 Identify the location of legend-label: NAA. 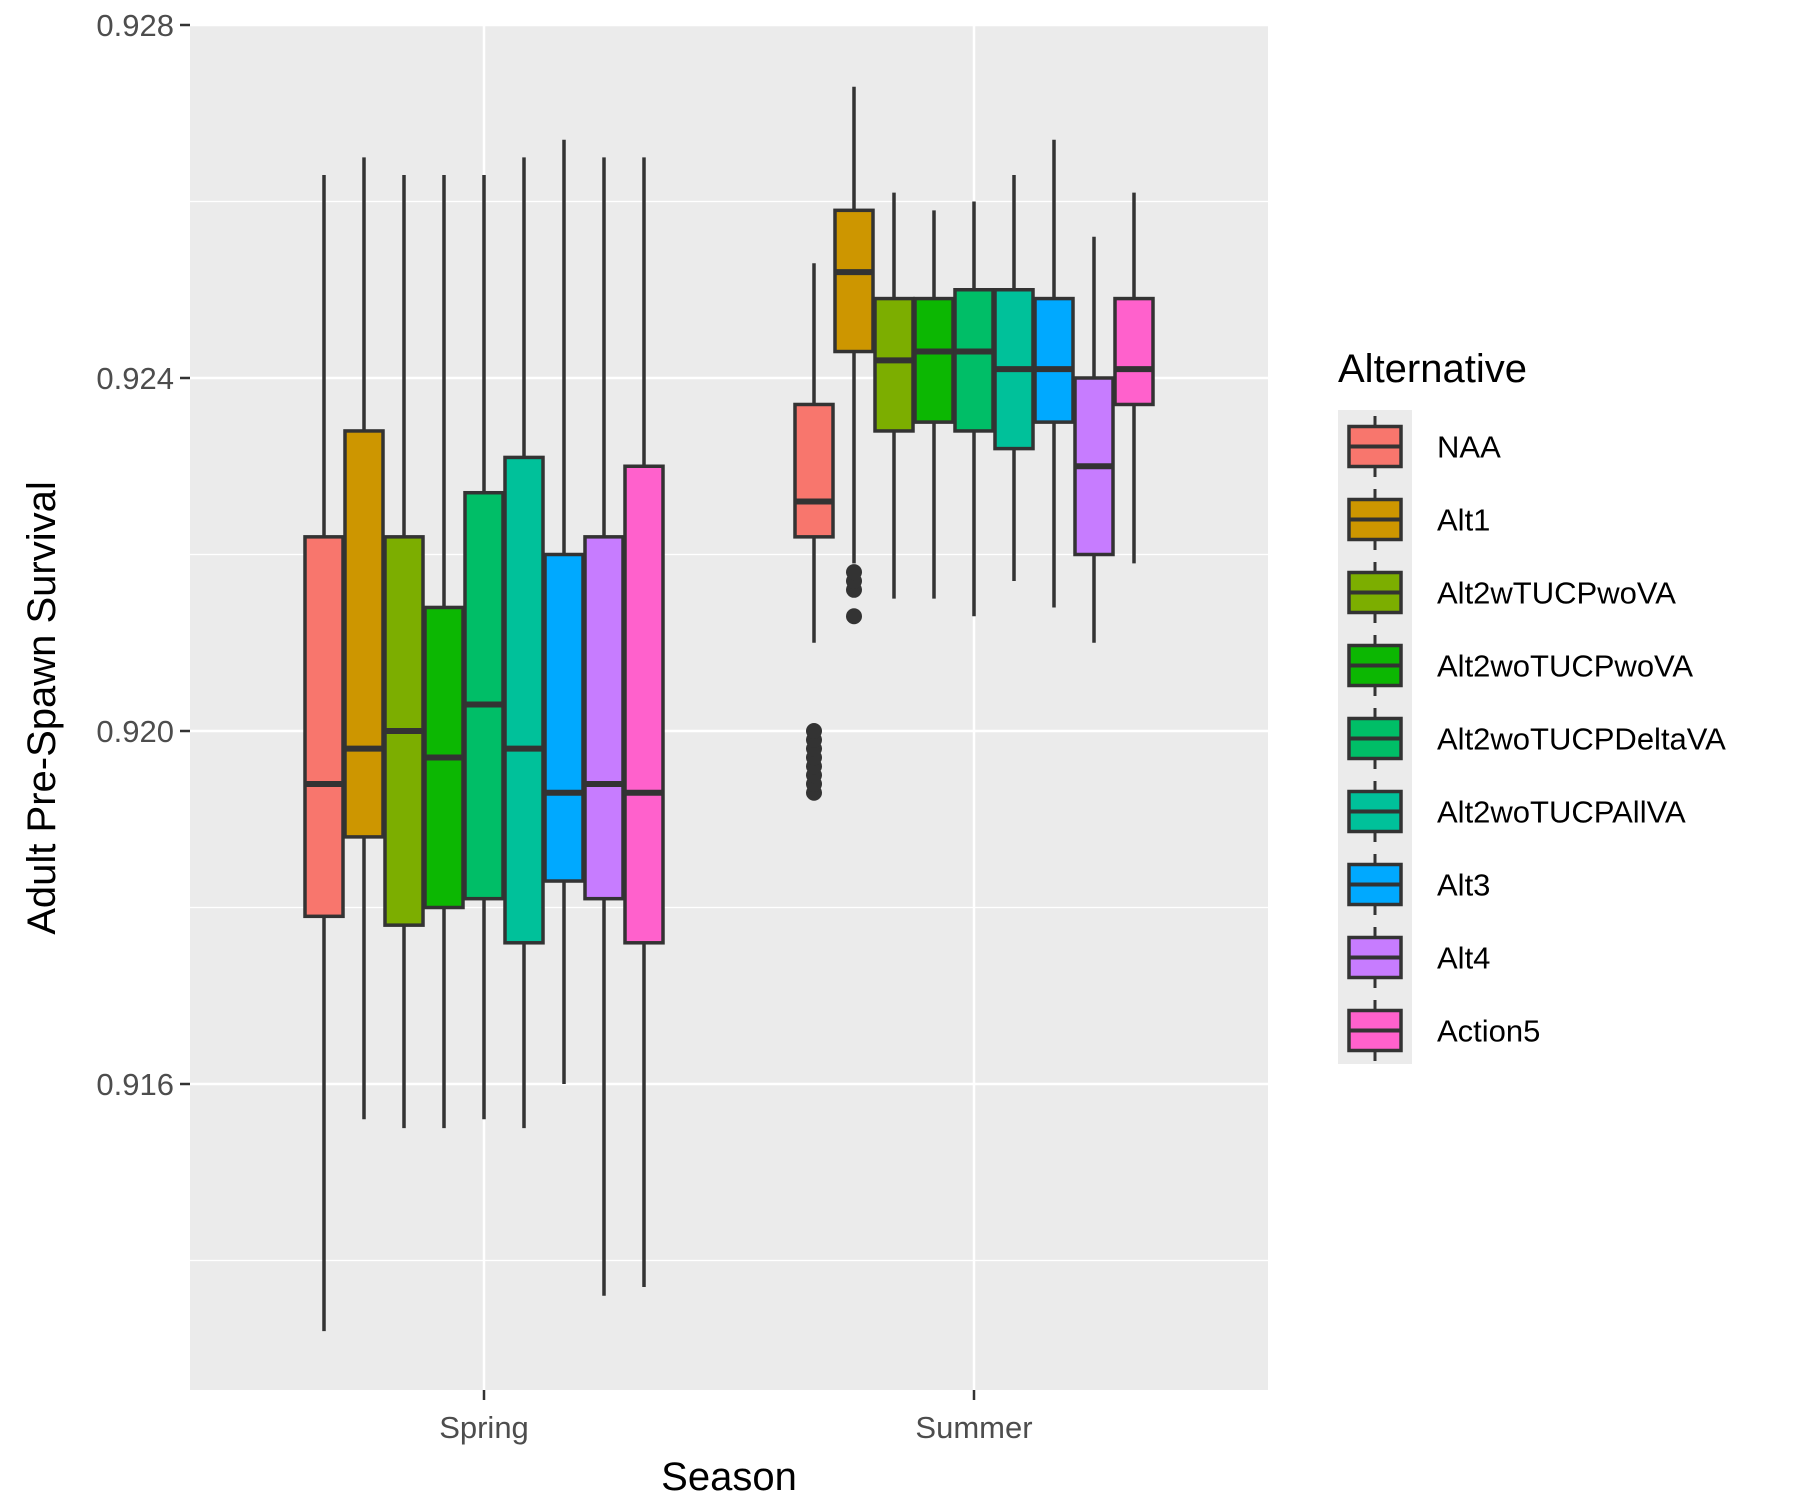
(1469, 447).